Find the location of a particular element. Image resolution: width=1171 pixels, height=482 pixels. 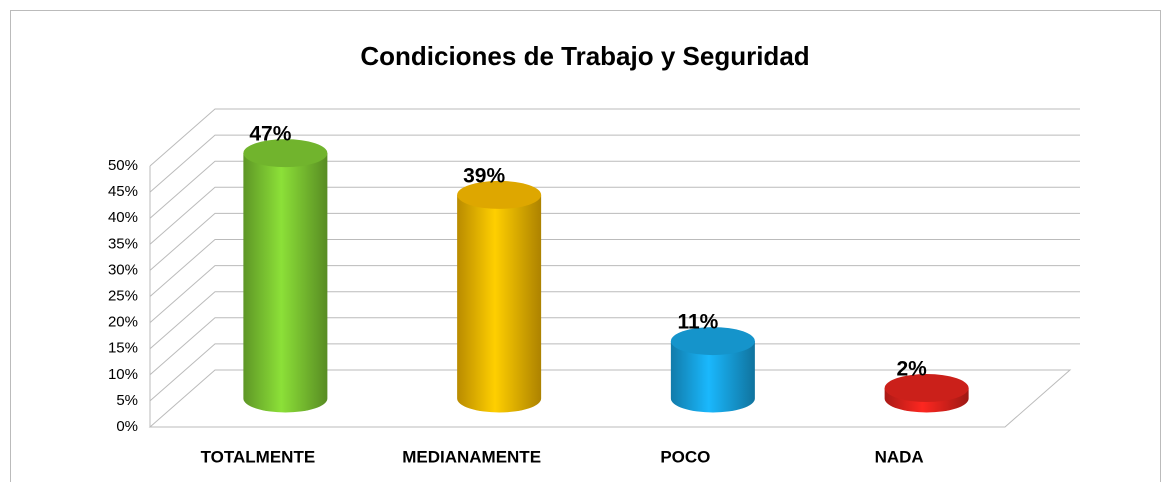

y-tick-label: 45% is located at coordinates (123, 191).